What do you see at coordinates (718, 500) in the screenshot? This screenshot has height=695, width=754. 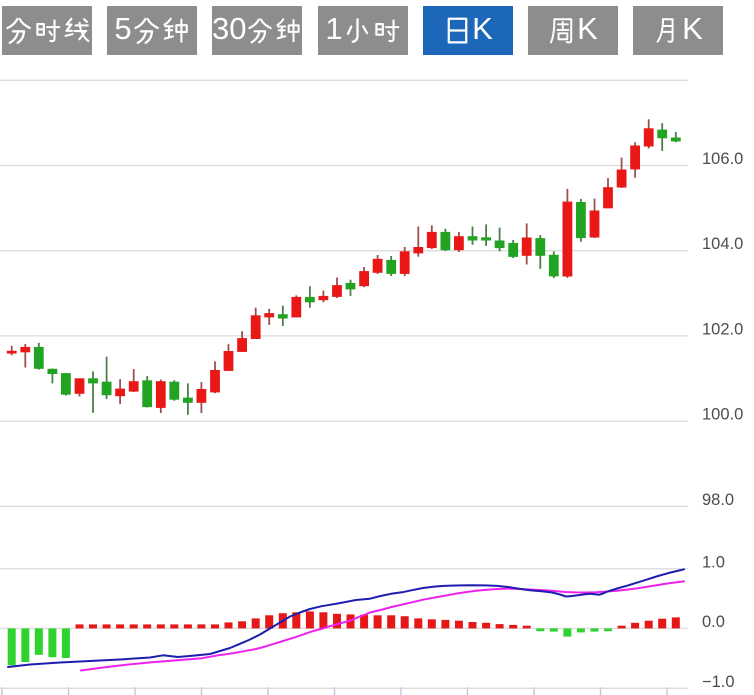 I see `svg-text: 98.0` at bounding box center [718, 500].